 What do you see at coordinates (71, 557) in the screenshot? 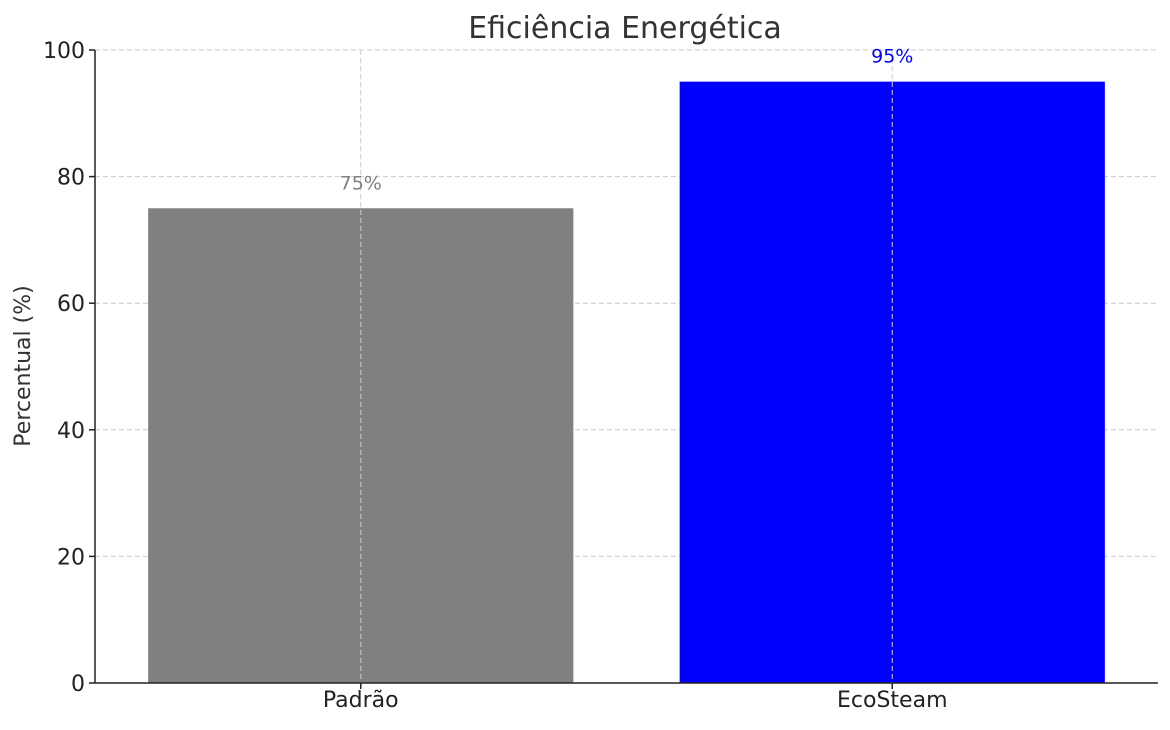
I see `y-tick-label: 20` at bounding box center [71, 557].